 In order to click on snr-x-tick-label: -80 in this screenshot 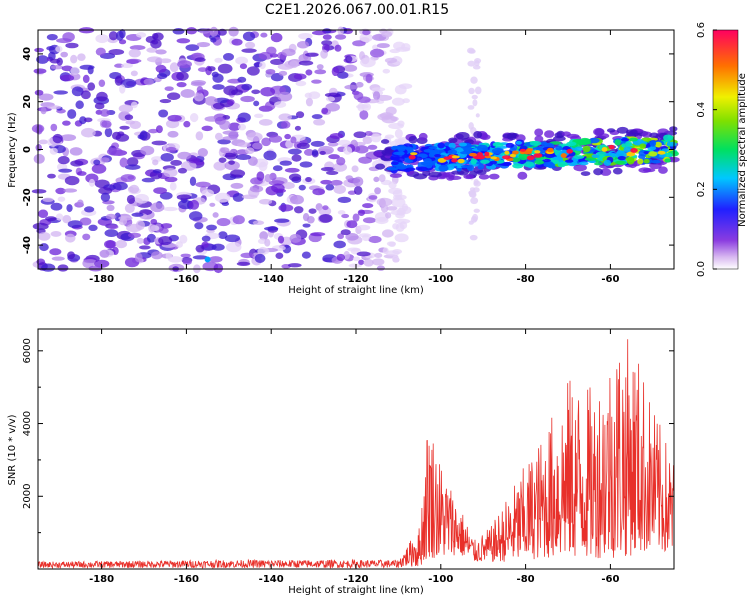, I will do `click(526, 579)`.